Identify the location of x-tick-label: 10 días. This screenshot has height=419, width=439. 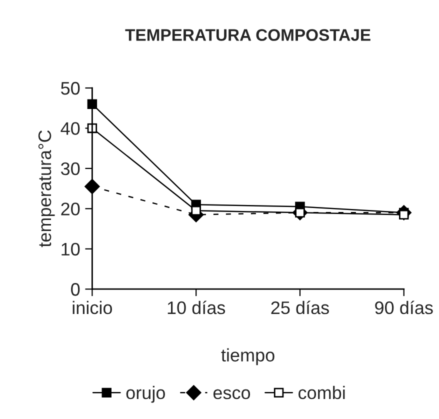
(197, 307).